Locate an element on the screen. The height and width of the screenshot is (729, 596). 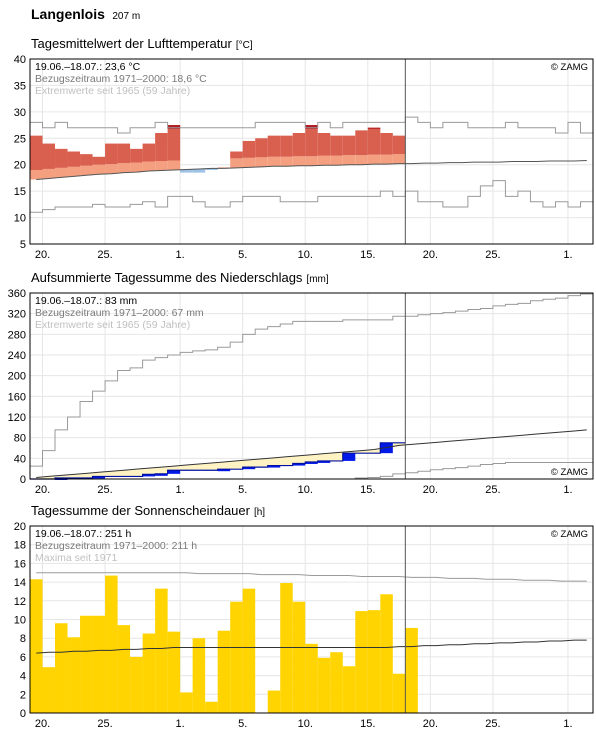
temp-normal-line is located at coordinates (311, 170).